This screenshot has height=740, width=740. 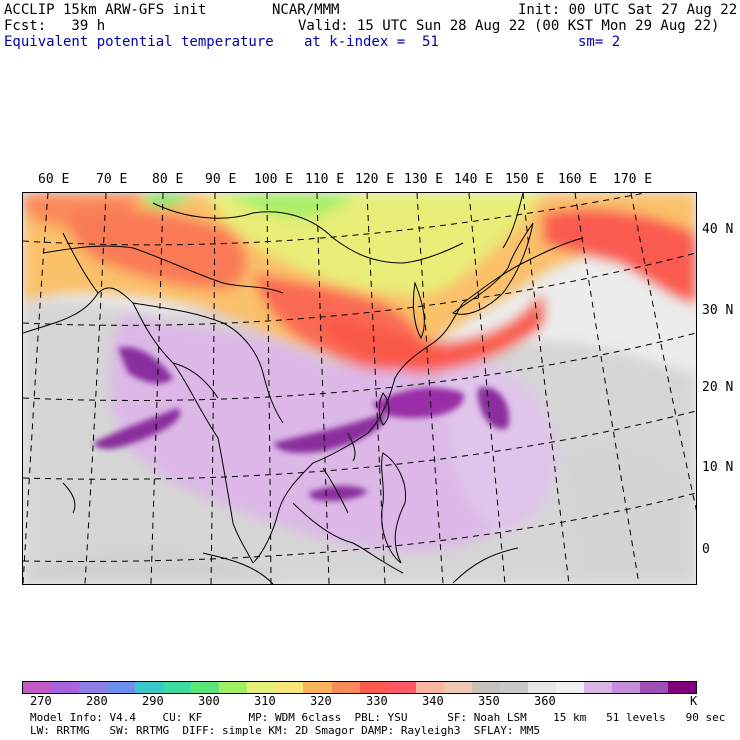 I want to click on producer-label: NCAR/MMM, so click(x=306, y=10).